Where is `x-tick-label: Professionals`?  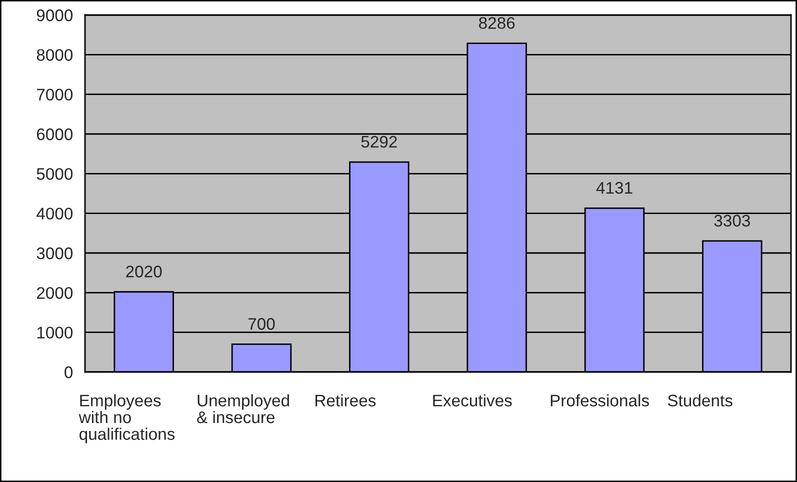 x-tick-label: Professionals is located at coordinates (599, 400).